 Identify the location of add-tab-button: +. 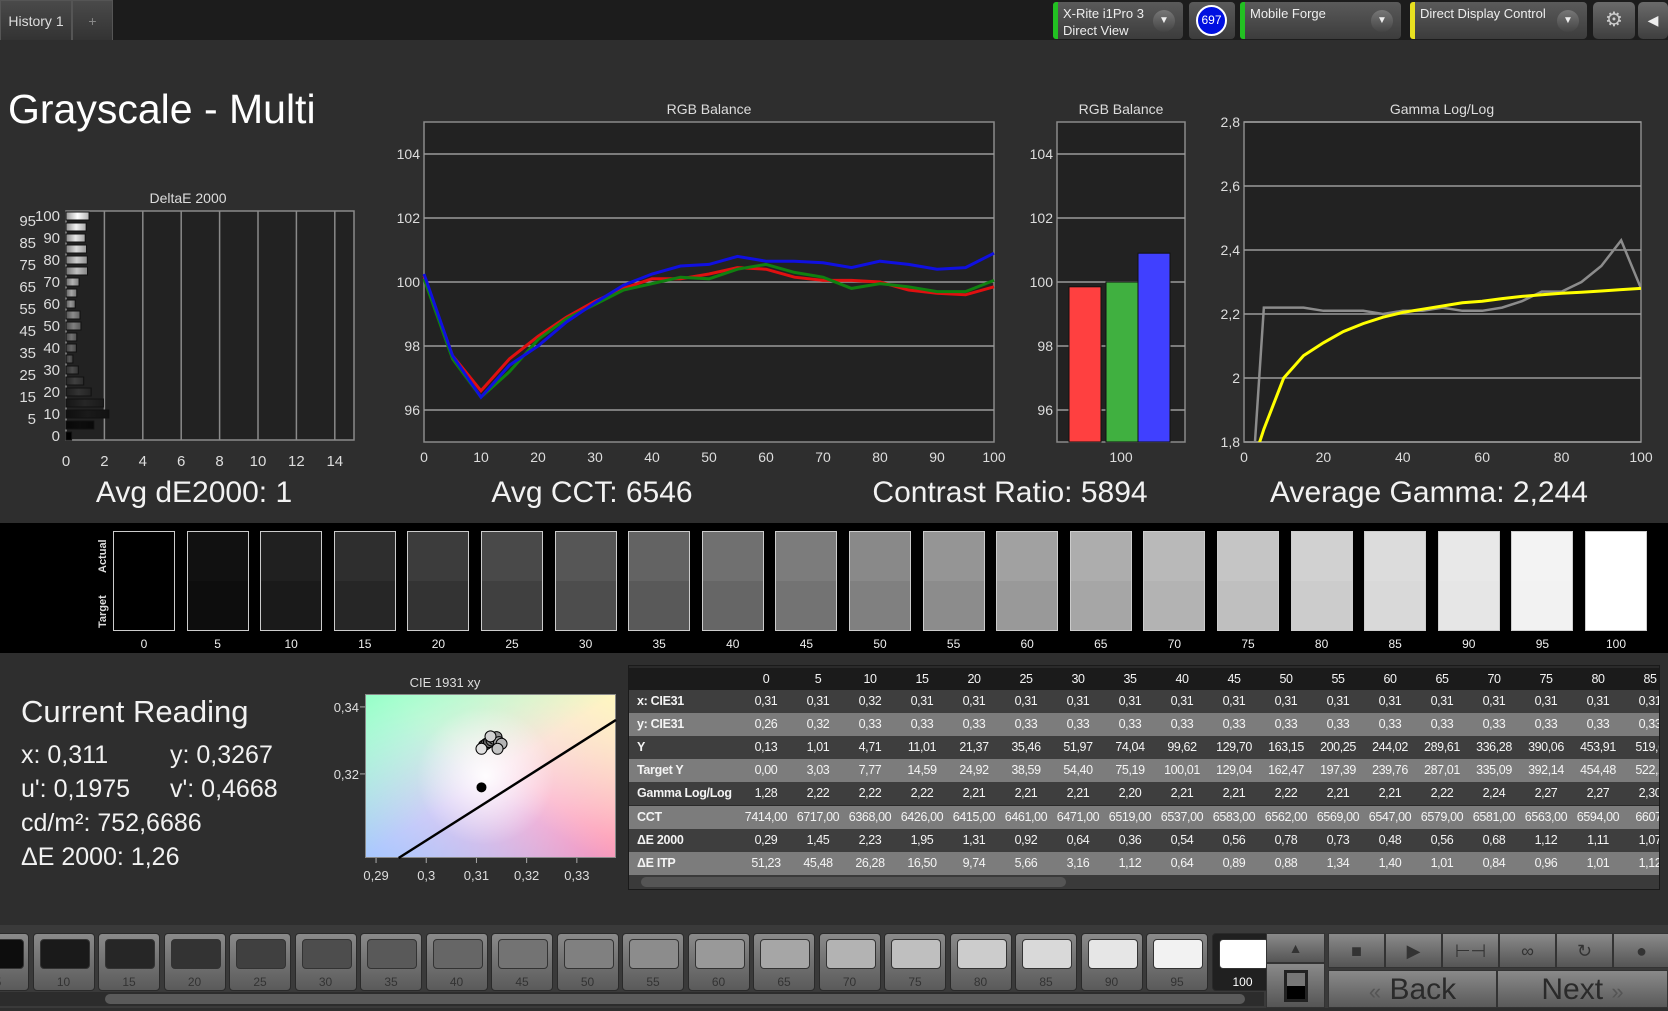
(92, 20).